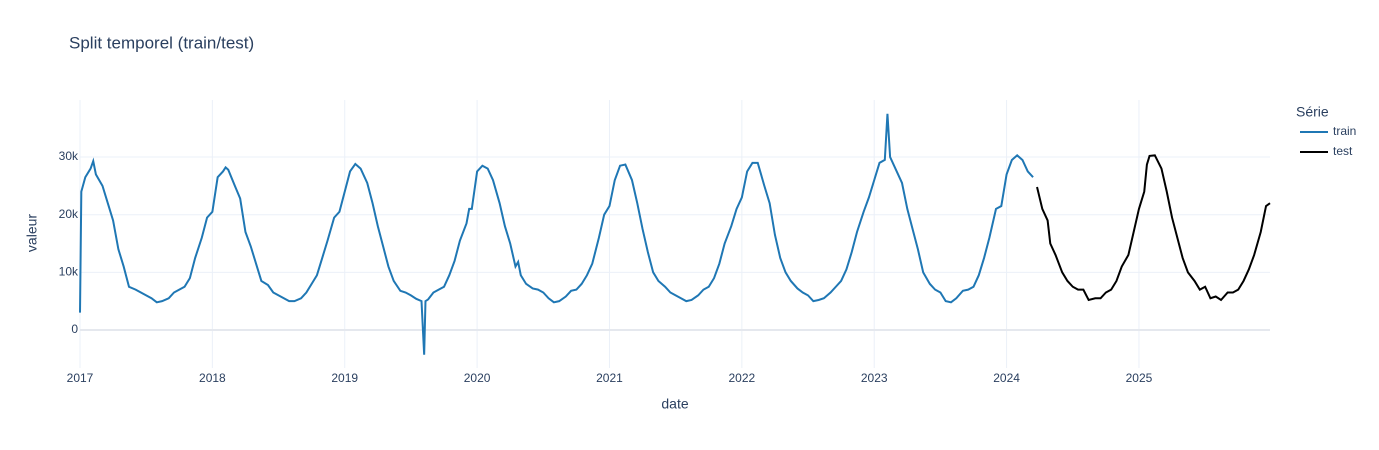 The width and height of the screenshot is (1379, 450). What do you see at coordinates (80, 378) in the screenshot?
I see `x-tick-label: 2017` at bounding box center [80, 378].